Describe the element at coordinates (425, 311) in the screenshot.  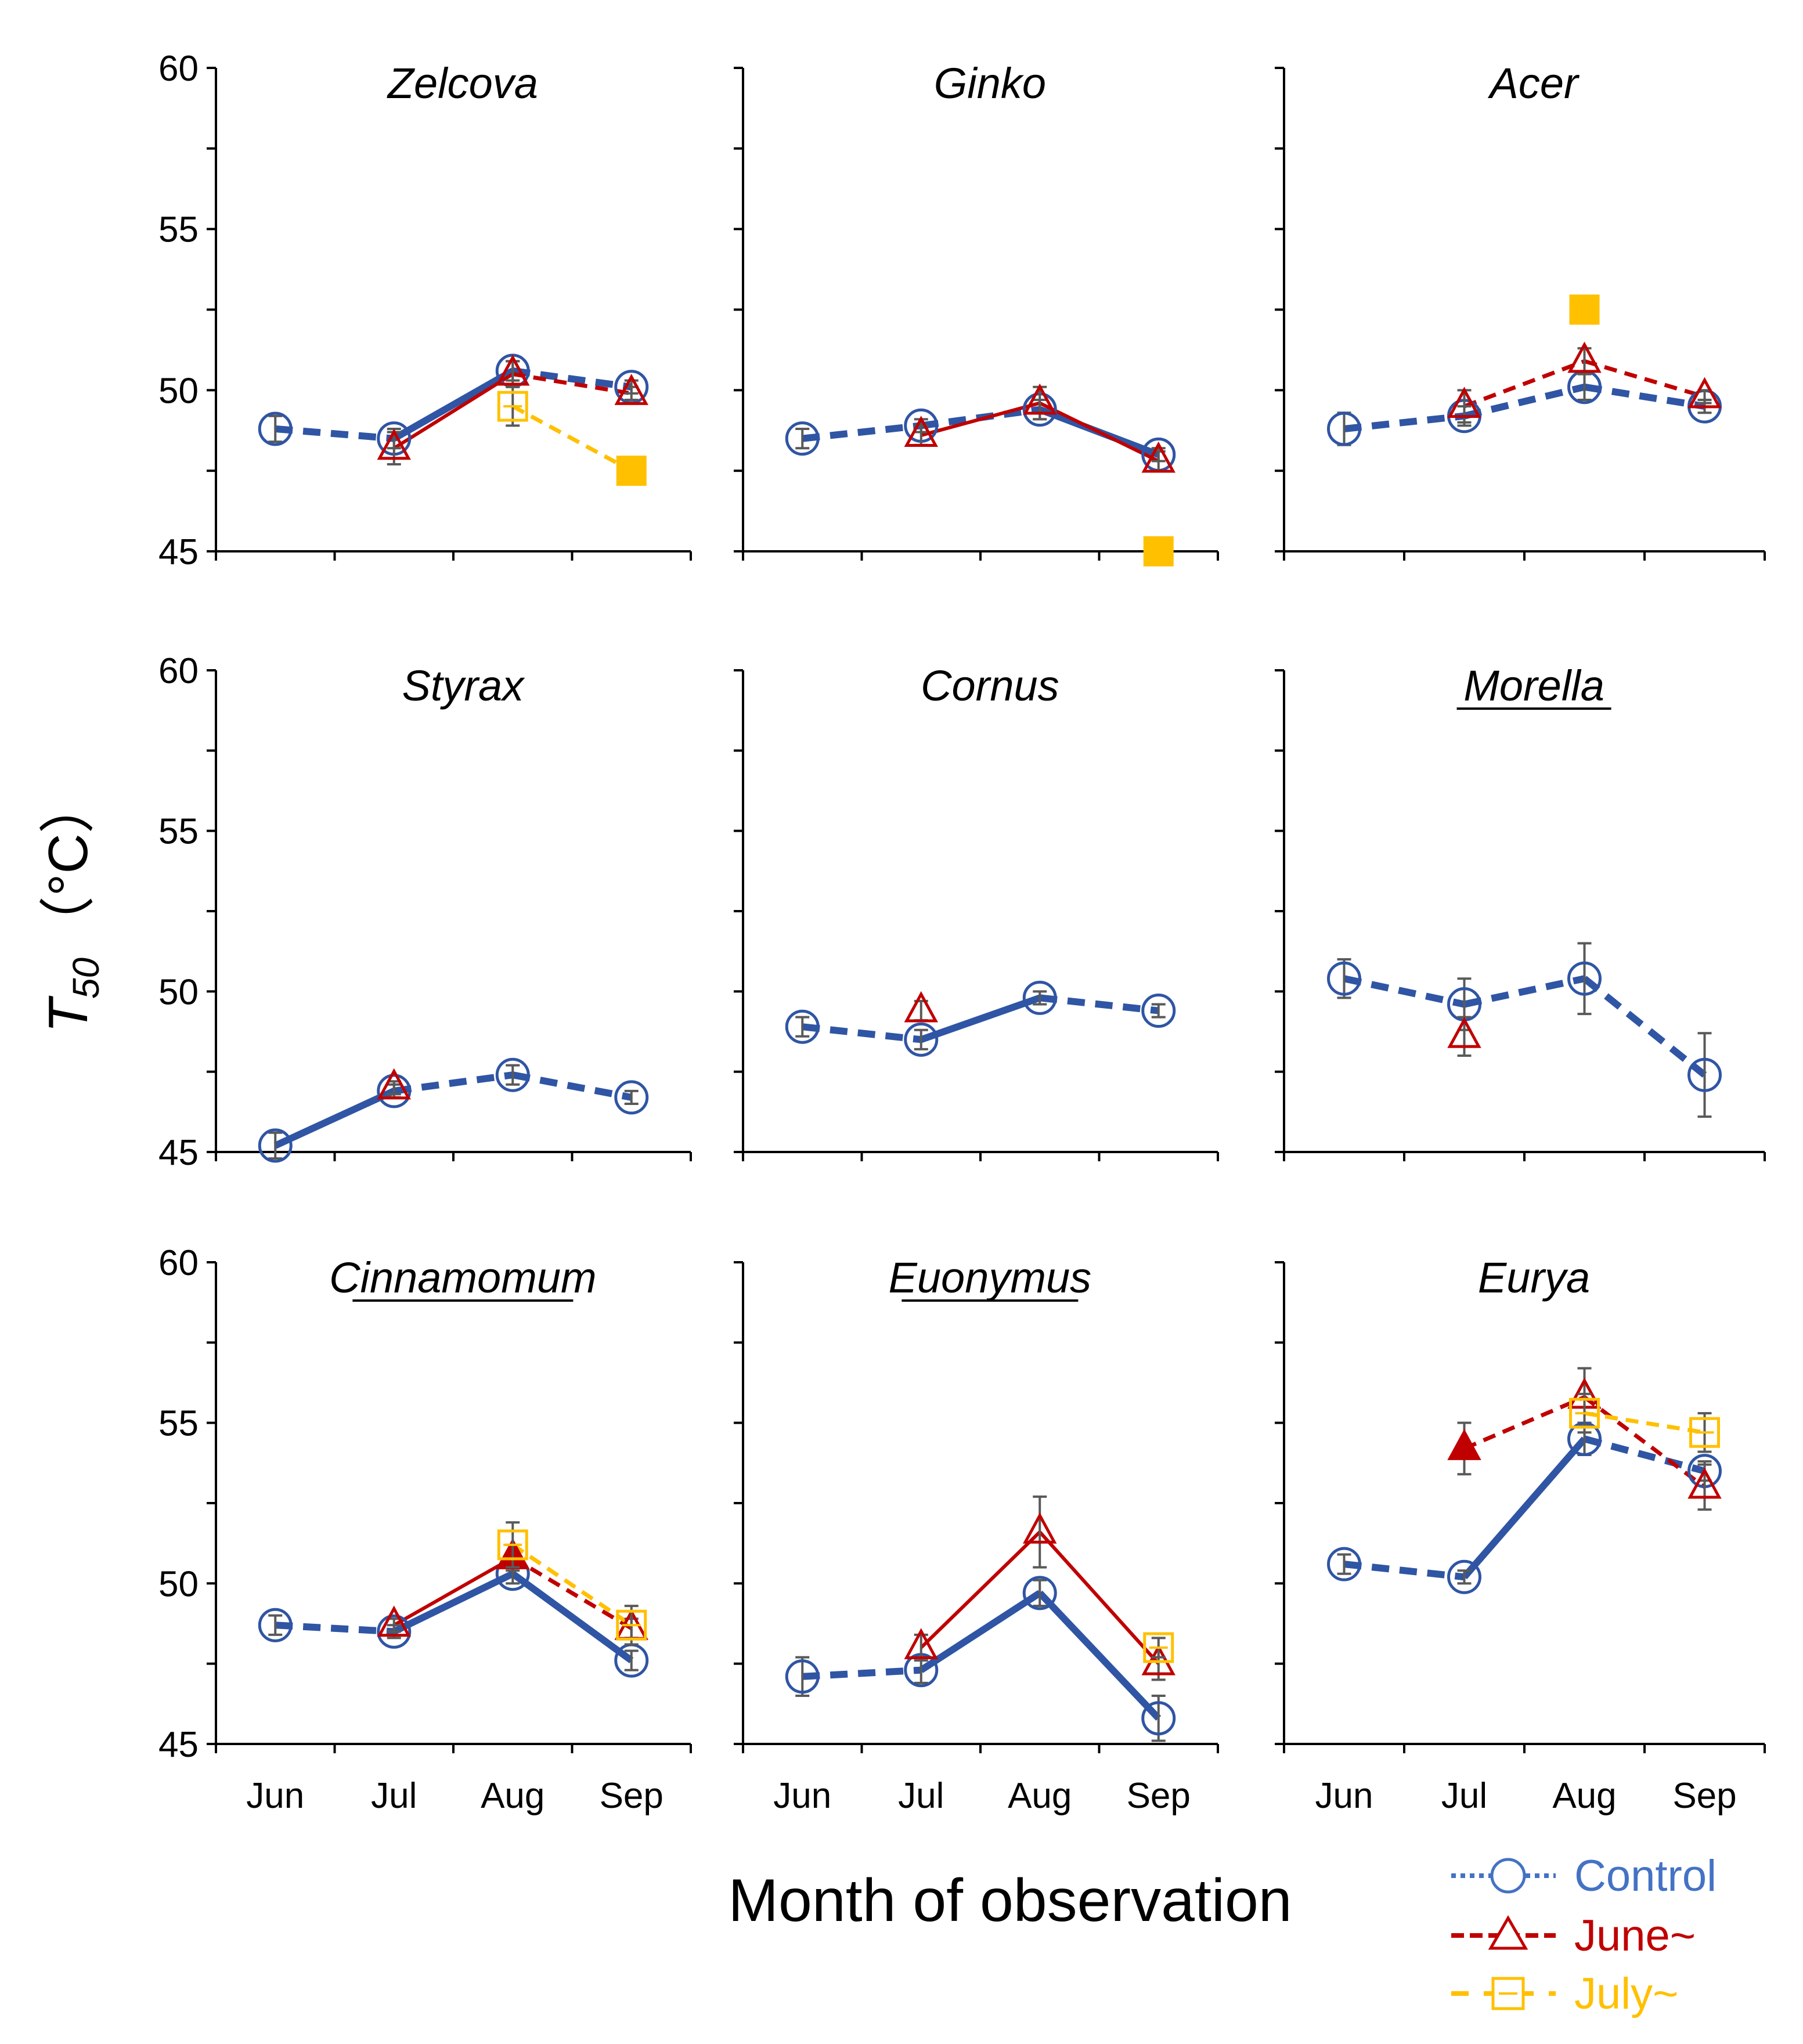
I see `panel-zelcova: 45 50 55 60 Zelcova` at that location.